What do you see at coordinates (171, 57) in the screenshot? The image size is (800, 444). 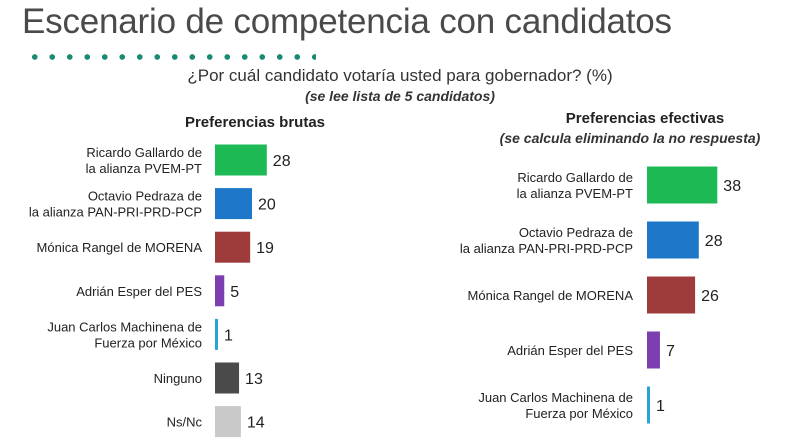 I see `title-dotted-divider` at bounding box center [171, 57].